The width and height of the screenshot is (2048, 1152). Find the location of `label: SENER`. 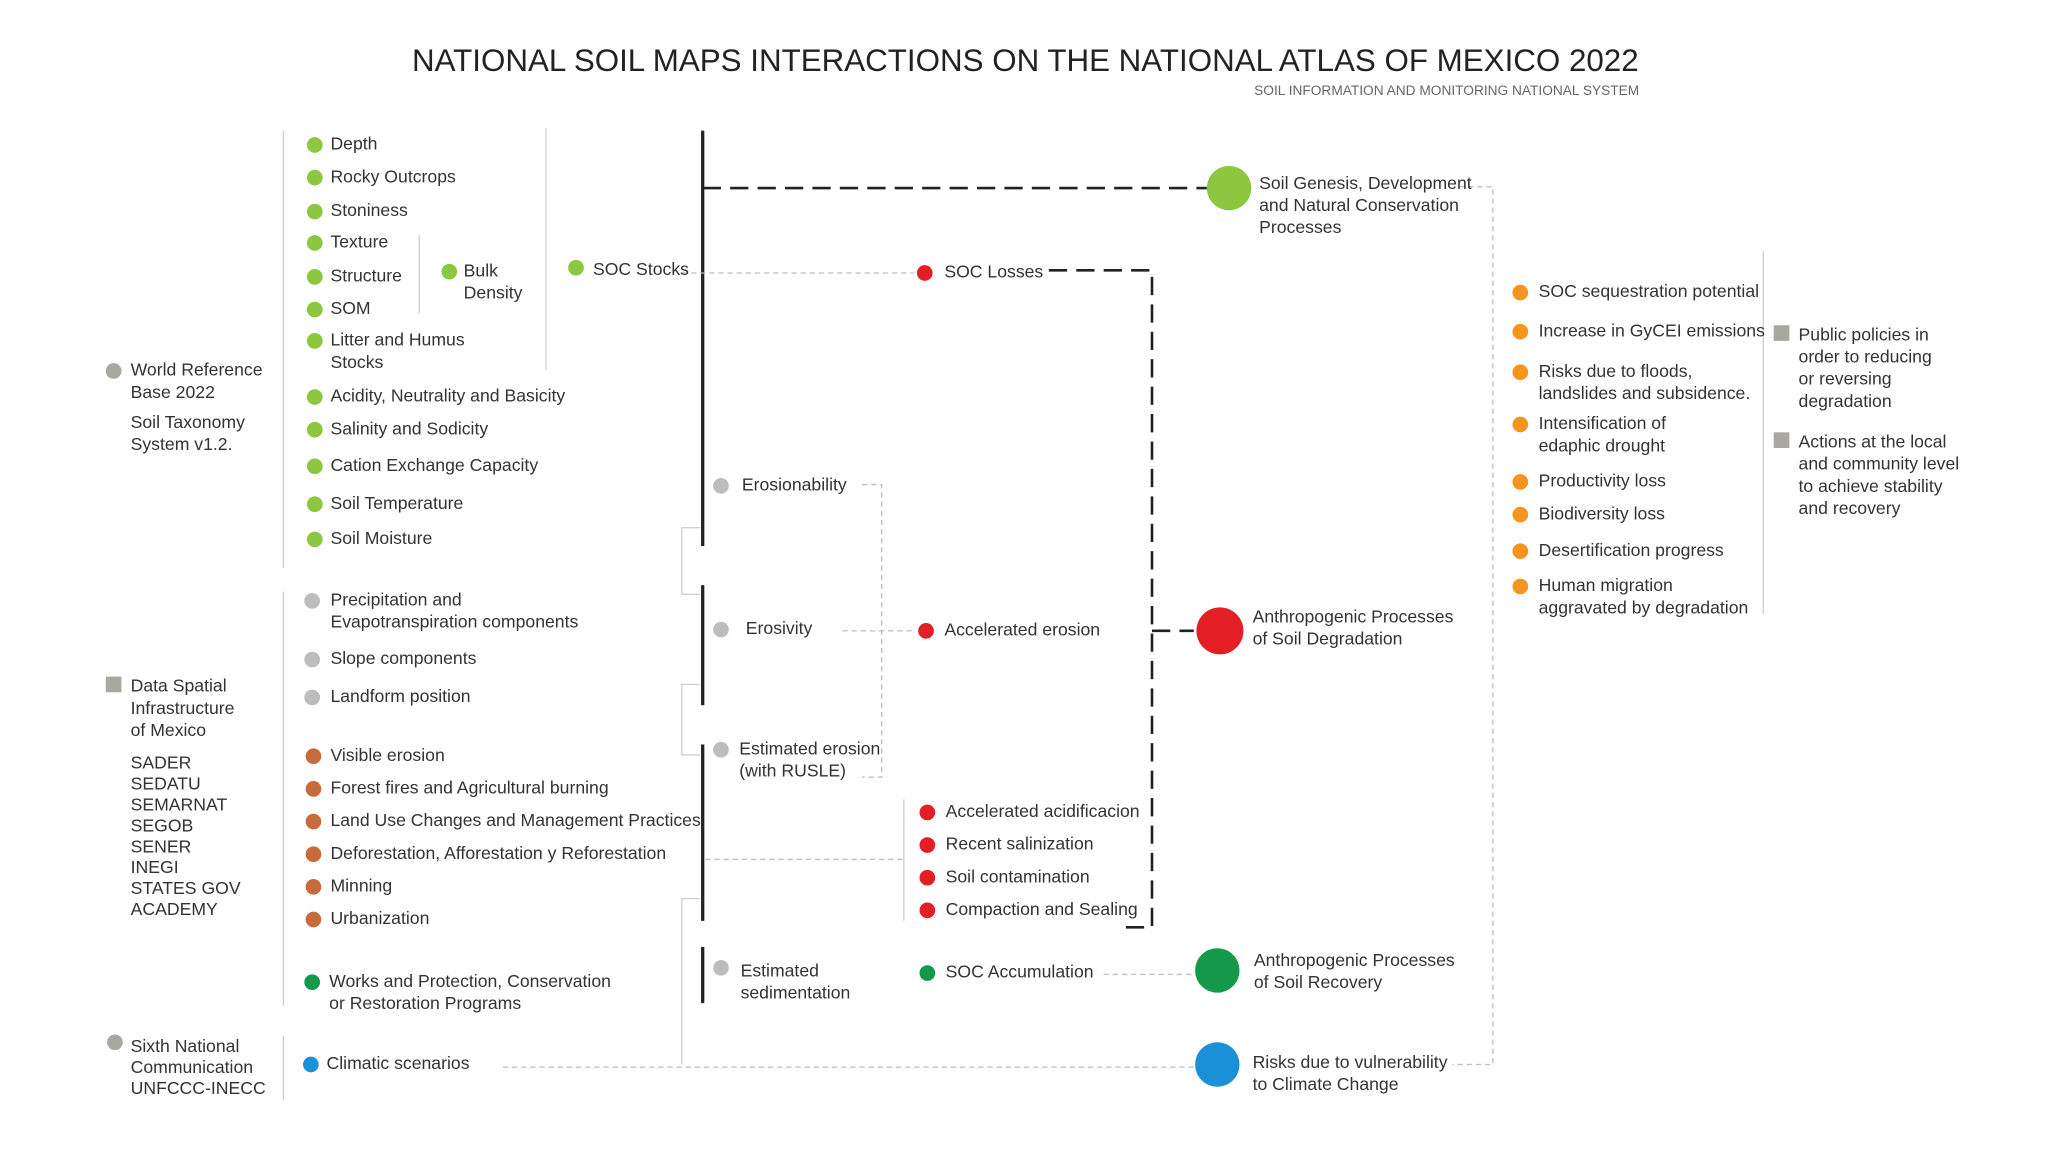

label: SENER is located at coordinates (161, 846).